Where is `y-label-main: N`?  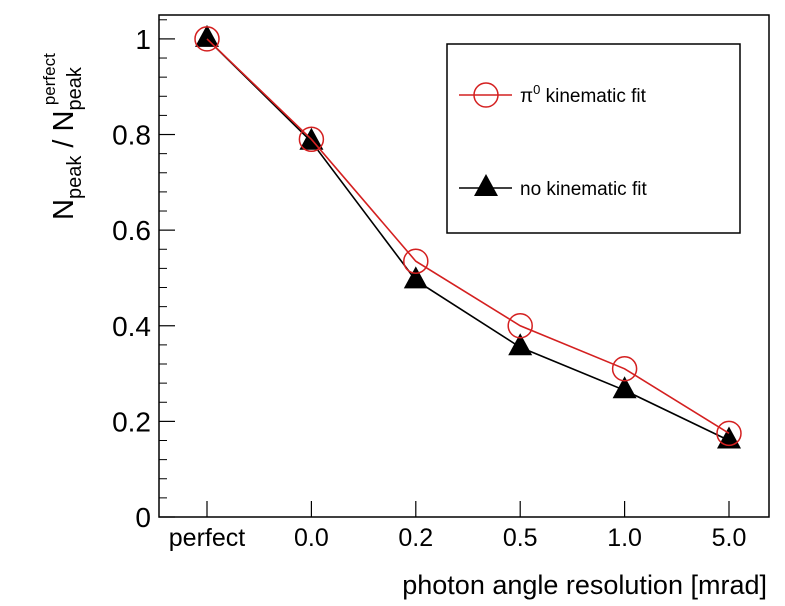
y-label-main: N is located at coordinates (64, 209).